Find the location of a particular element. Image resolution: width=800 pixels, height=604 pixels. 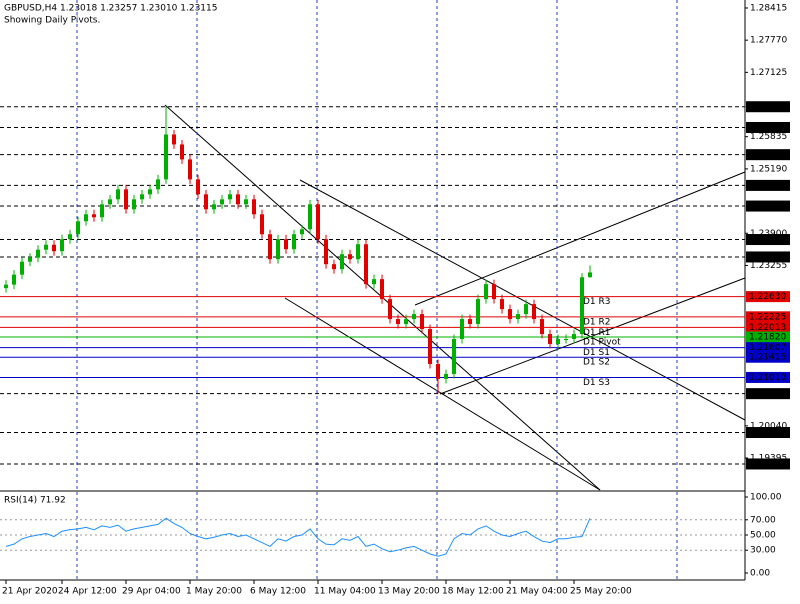

y-tick-label: 1.23900 is located at coordinates (768, 234).